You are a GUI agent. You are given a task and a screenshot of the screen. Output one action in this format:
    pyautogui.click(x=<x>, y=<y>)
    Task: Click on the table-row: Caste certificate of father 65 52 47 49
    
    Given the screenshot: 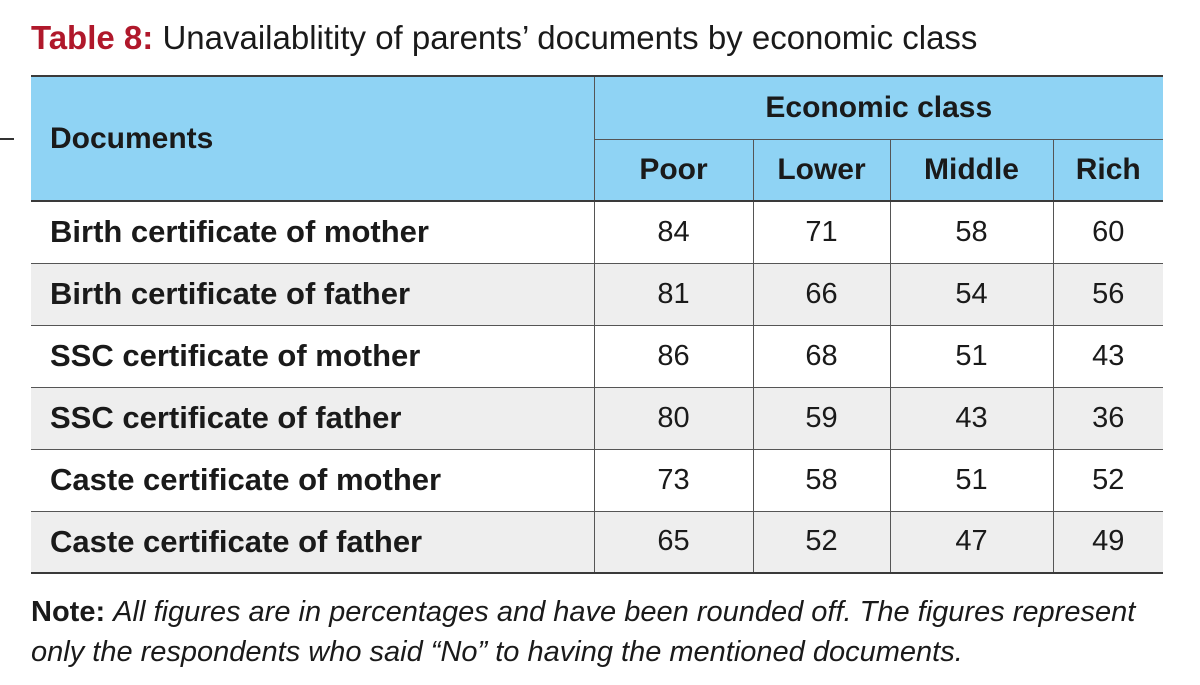 What is the action you would take?
    pyautogui.click(x=597, y=542)
    